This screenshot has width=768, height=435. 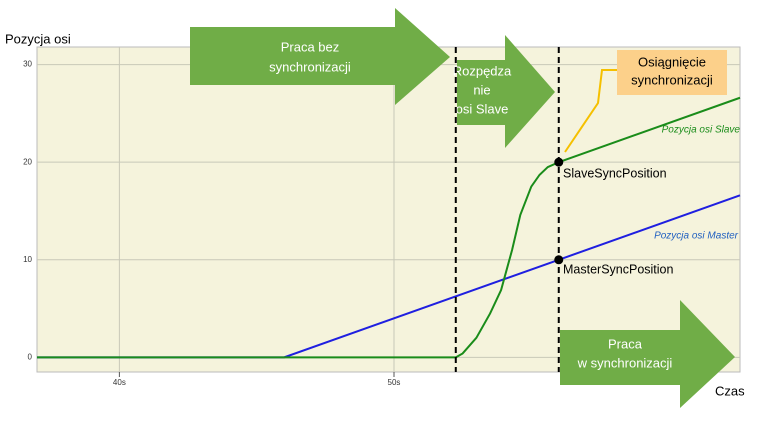 What do you see at coordinates (482, 108) in the screenshot?
I see `arrow-text: osi Slave` at bounding box center [482, 108].